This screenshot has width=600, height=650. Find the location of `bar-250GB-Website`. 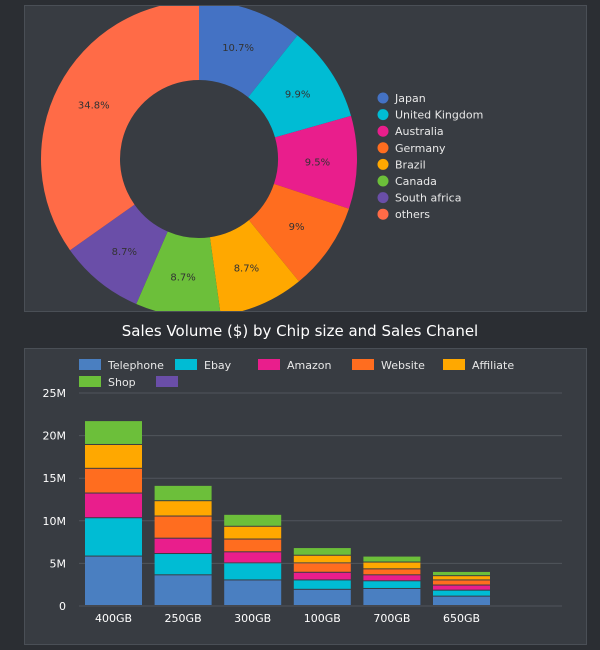

bar-250GB-Website is located at coordinates (183, 527).